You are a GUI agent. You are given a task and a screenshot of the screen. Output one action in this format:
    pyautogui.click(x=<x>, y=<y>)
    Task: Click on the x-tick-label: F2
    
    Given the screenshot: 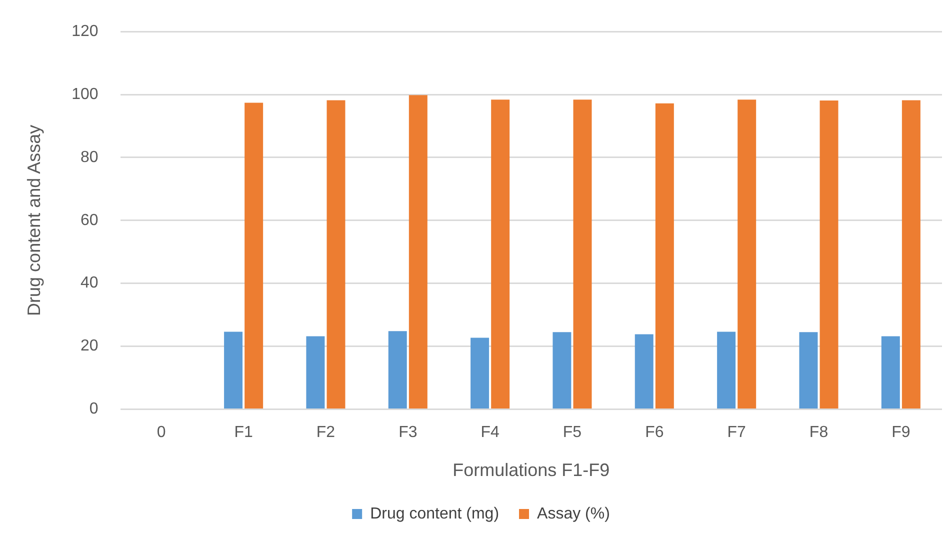 What is the action you would take?
    pyautogui.click(x=326, y=433)
    